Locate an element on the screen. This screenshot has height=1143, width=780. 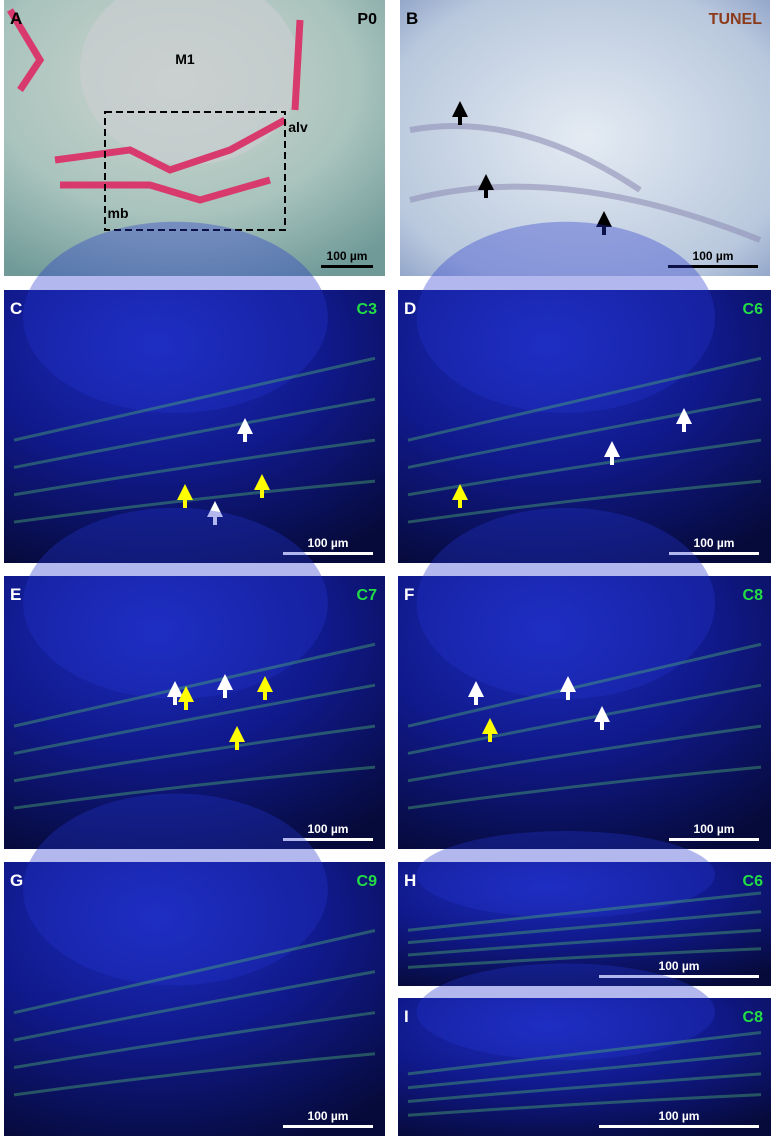
panel: F C8 100 µm is located at coordinates (584, 678).